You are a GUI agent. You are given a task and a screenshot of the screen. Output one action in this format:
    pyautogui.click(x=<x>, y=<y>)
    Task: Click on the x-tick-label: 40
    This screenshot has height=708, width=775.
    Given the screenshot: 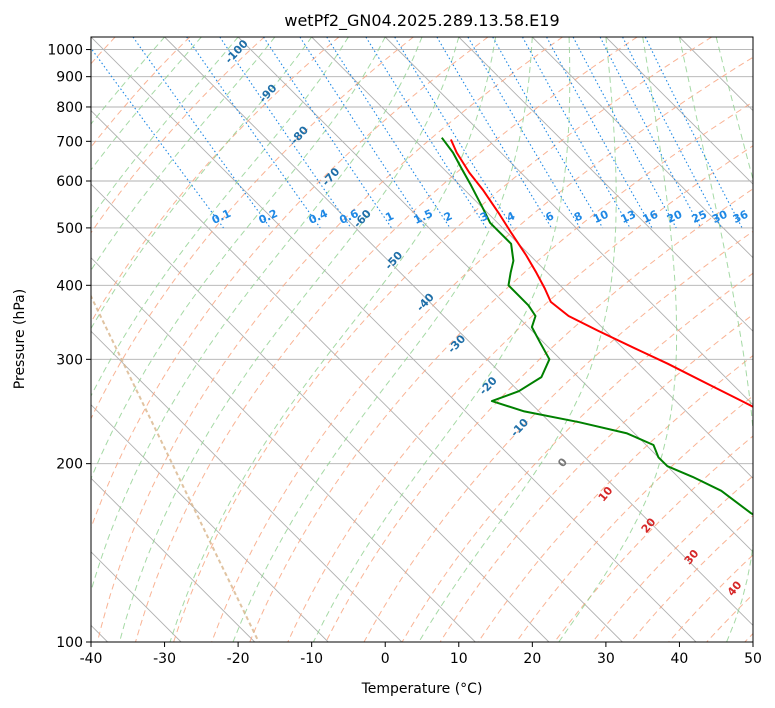 What is the action you would take?
    pyautogui.click(x=680, y=659)
    